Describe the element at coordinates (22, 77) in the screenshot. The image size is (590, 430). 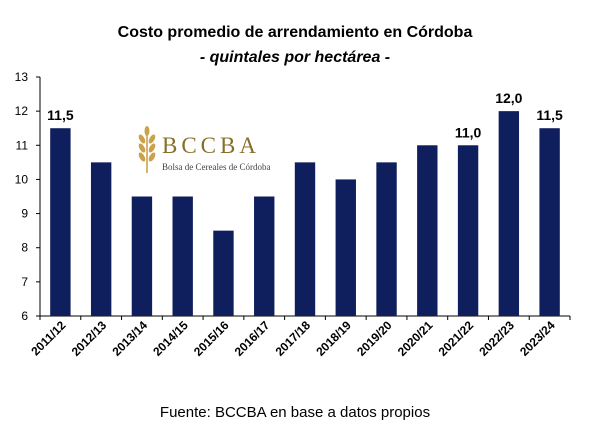
I see `y-tick-label: 13` at that location.